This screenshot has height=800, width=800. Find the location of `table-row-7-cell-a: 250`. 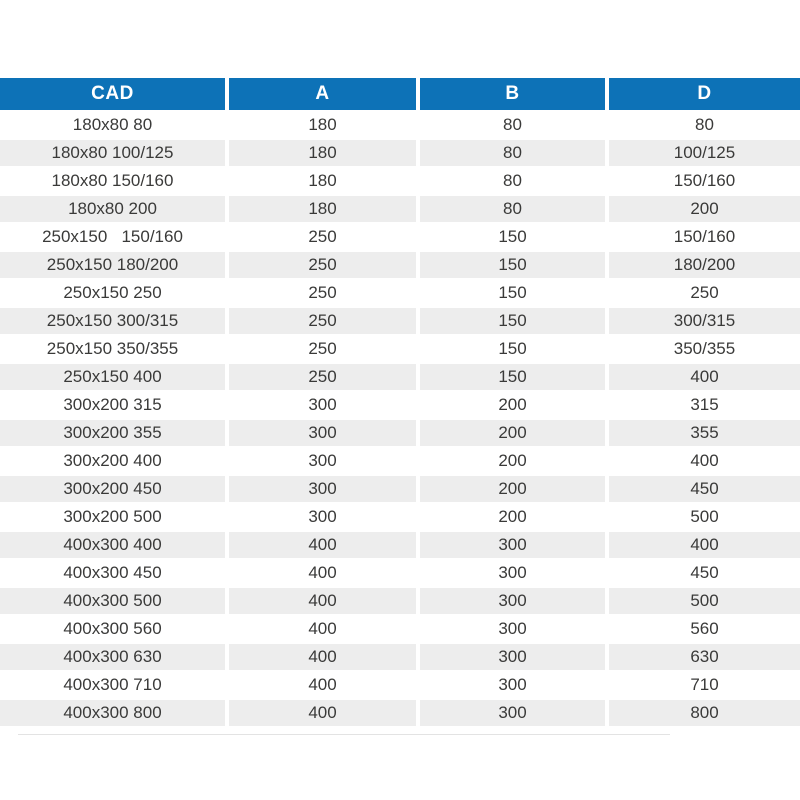

table-row-7-cell-a: 250 is located at coordinates (322, 321).